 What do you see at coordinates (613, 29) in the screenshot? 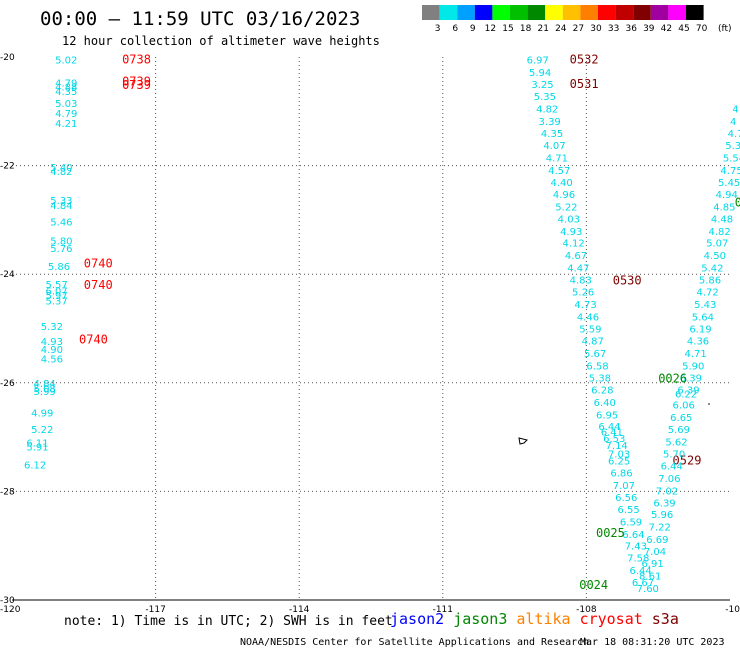
I see `colorbar-label: 33` at bounding box center [613, 29].